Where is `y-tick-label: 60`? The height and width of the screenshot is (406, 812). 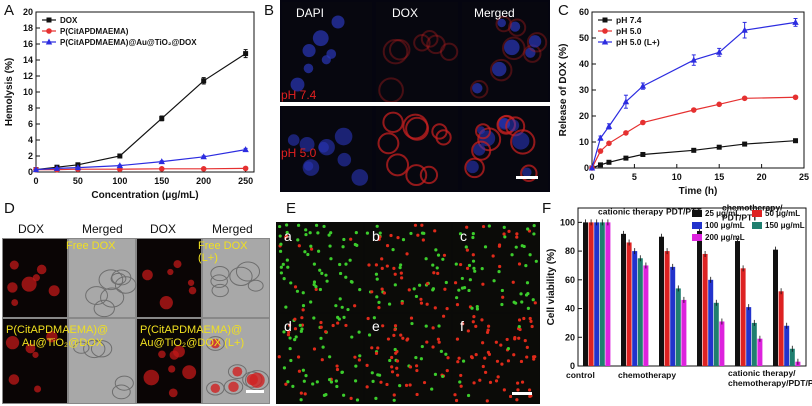
y-tick-label: 60 is located at coordinates (584, 12).